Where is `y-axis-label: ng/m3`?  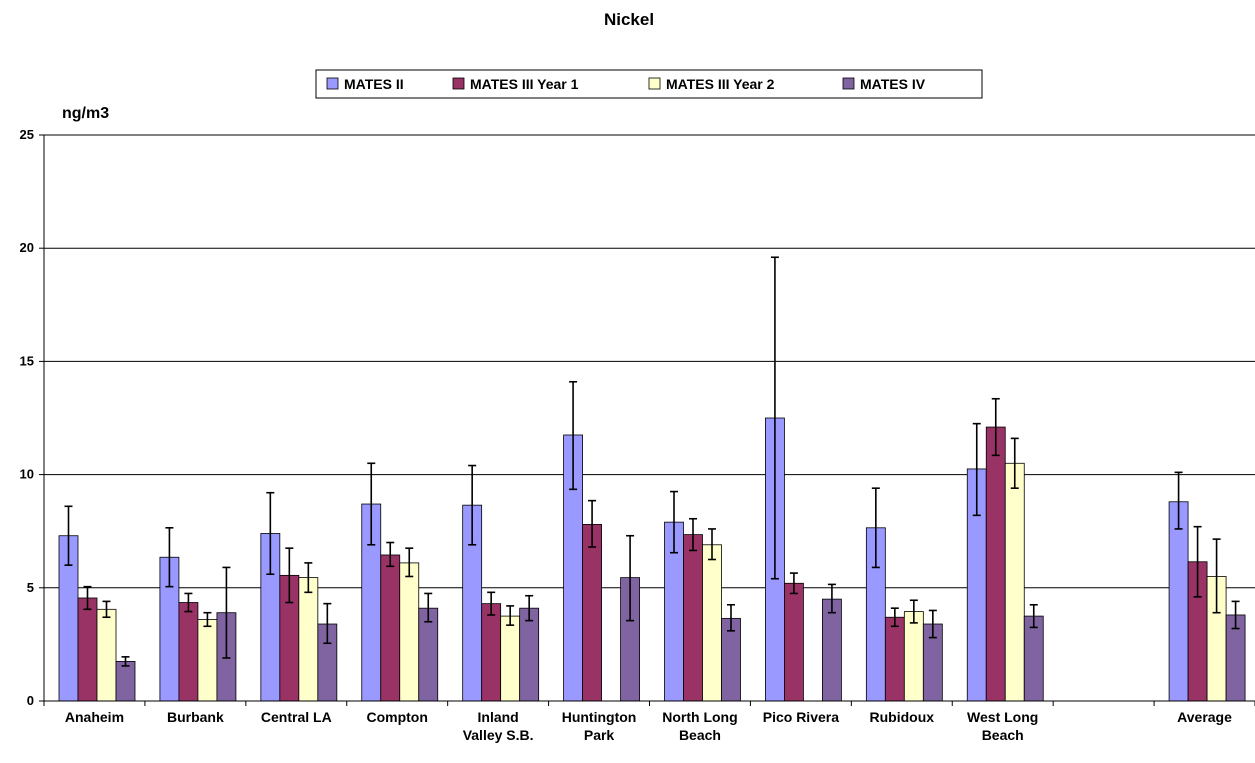
y-axis-label: ng/m3 is located at coordinates (85, 113).